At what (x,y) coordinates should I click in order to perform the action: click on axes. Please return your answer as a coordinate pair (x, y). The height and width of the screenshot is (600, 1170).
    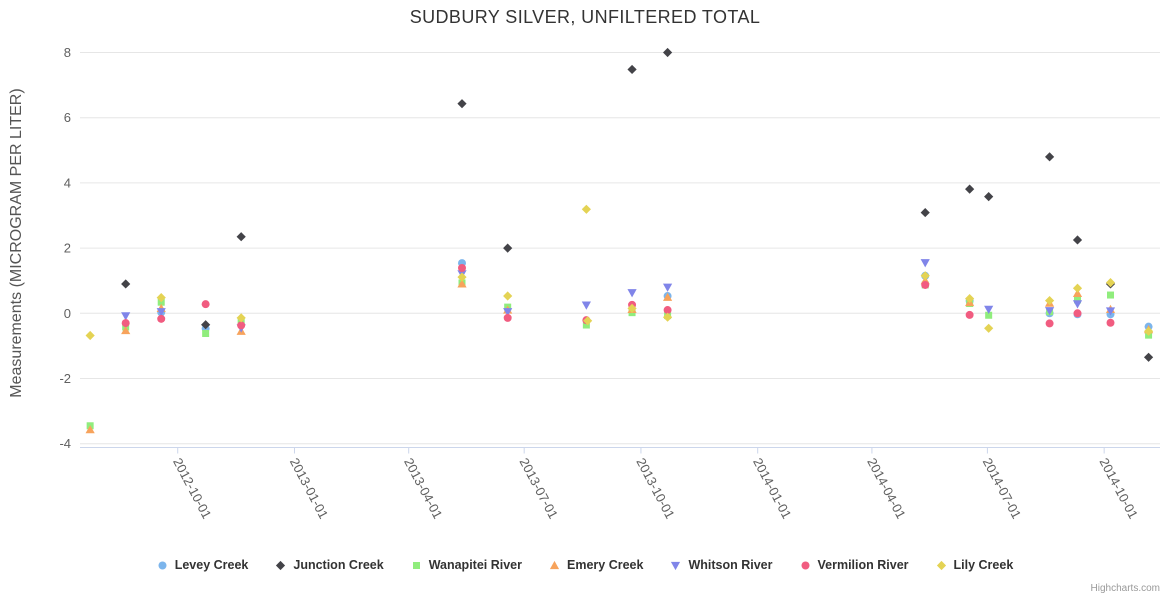
    Looking at the image, I should click on (620, 450).